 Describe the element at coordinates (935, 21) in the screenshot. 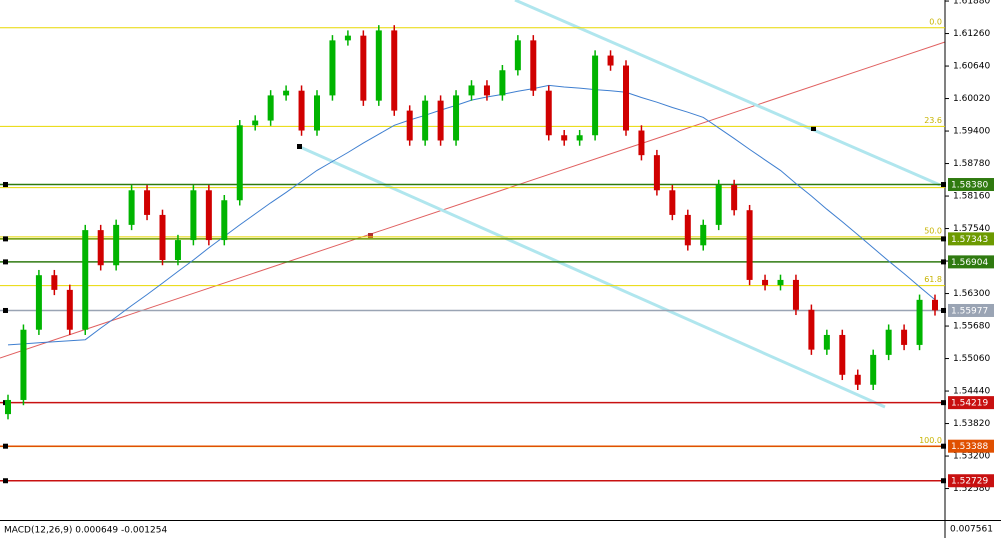

I see `fib-label: 0.0` at that location.